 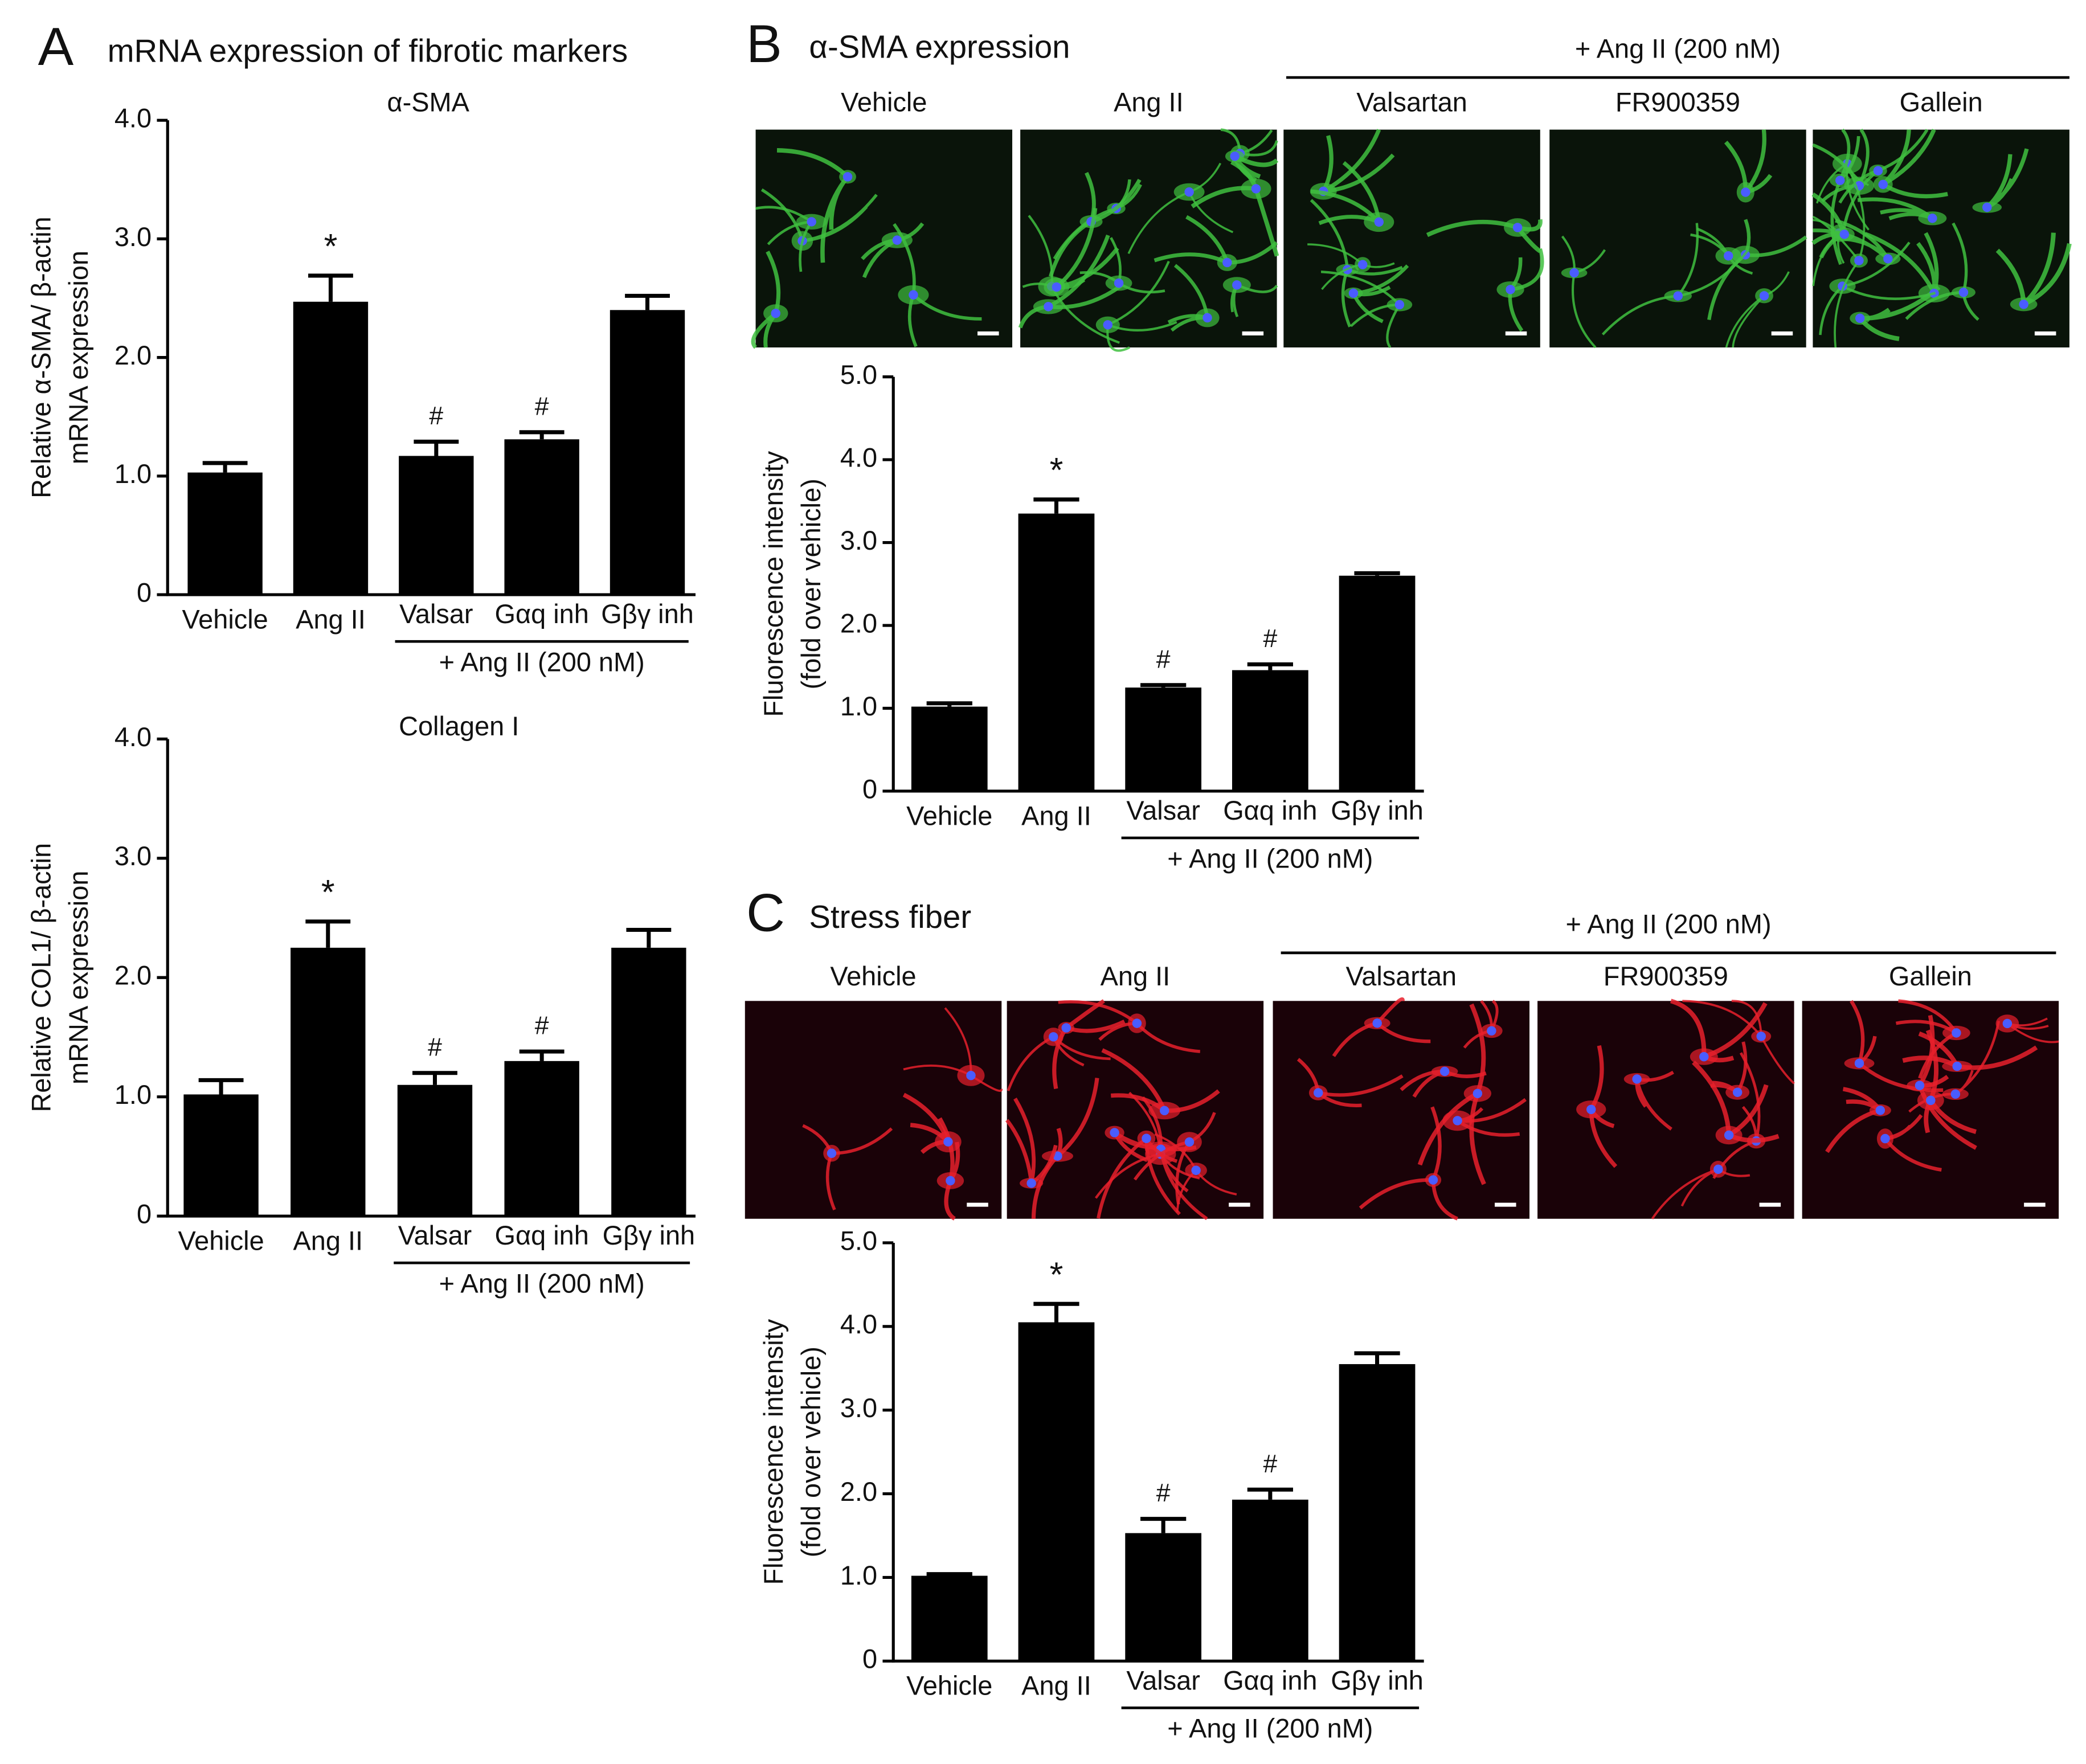 I want to click on cell-fiber, so click(x=1839, y=261).